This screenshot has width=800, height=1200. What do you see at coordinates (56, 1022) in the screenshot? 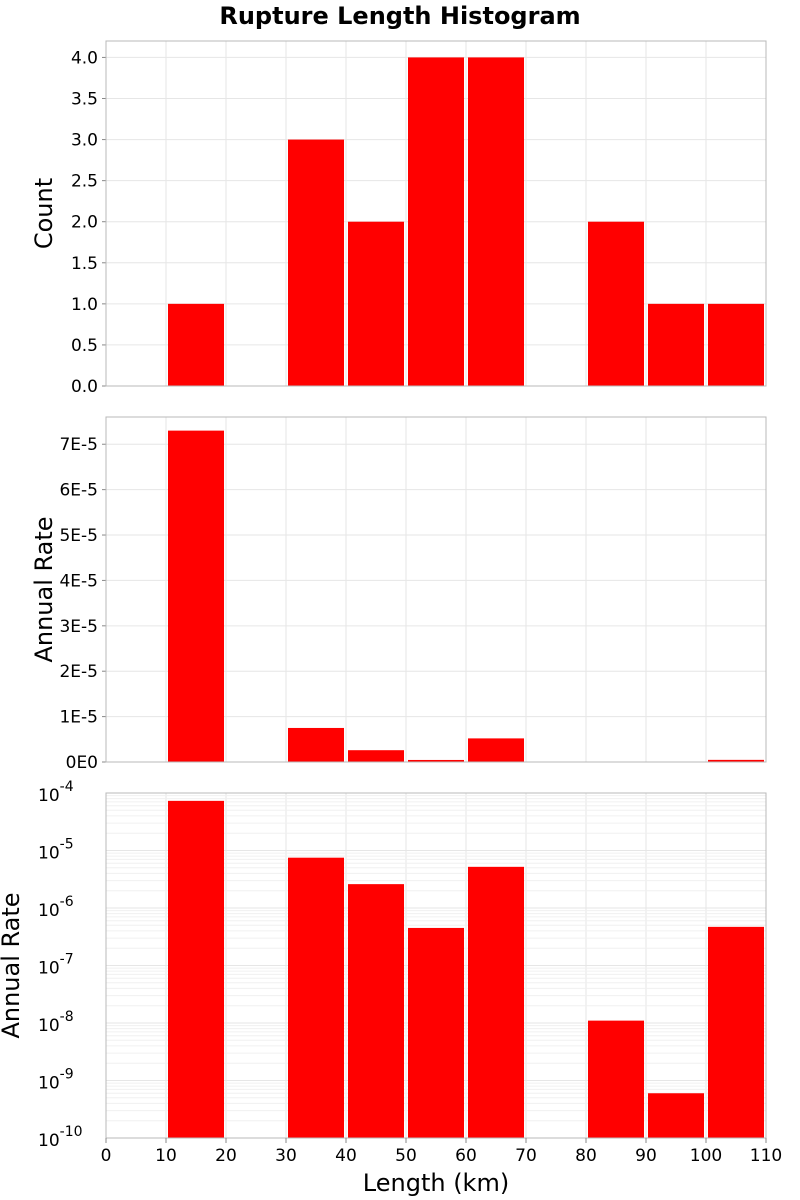
I see `y-tick-label: 10⁻⁸` at bounding box center [56, 1022].